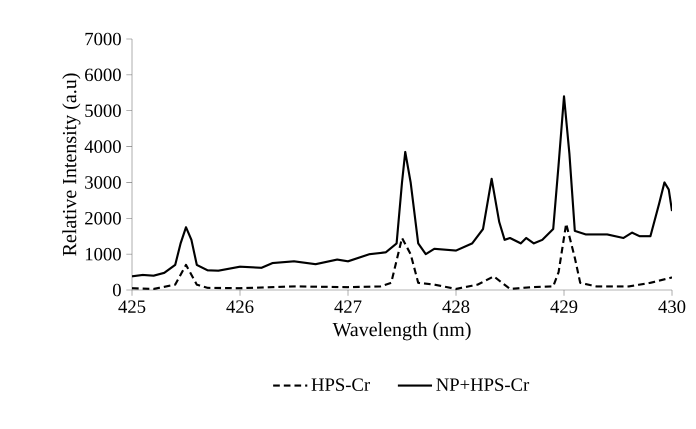 This screenshot has width=696, height=429. I want to click on x-tick-label: 428, so click(456, 307).